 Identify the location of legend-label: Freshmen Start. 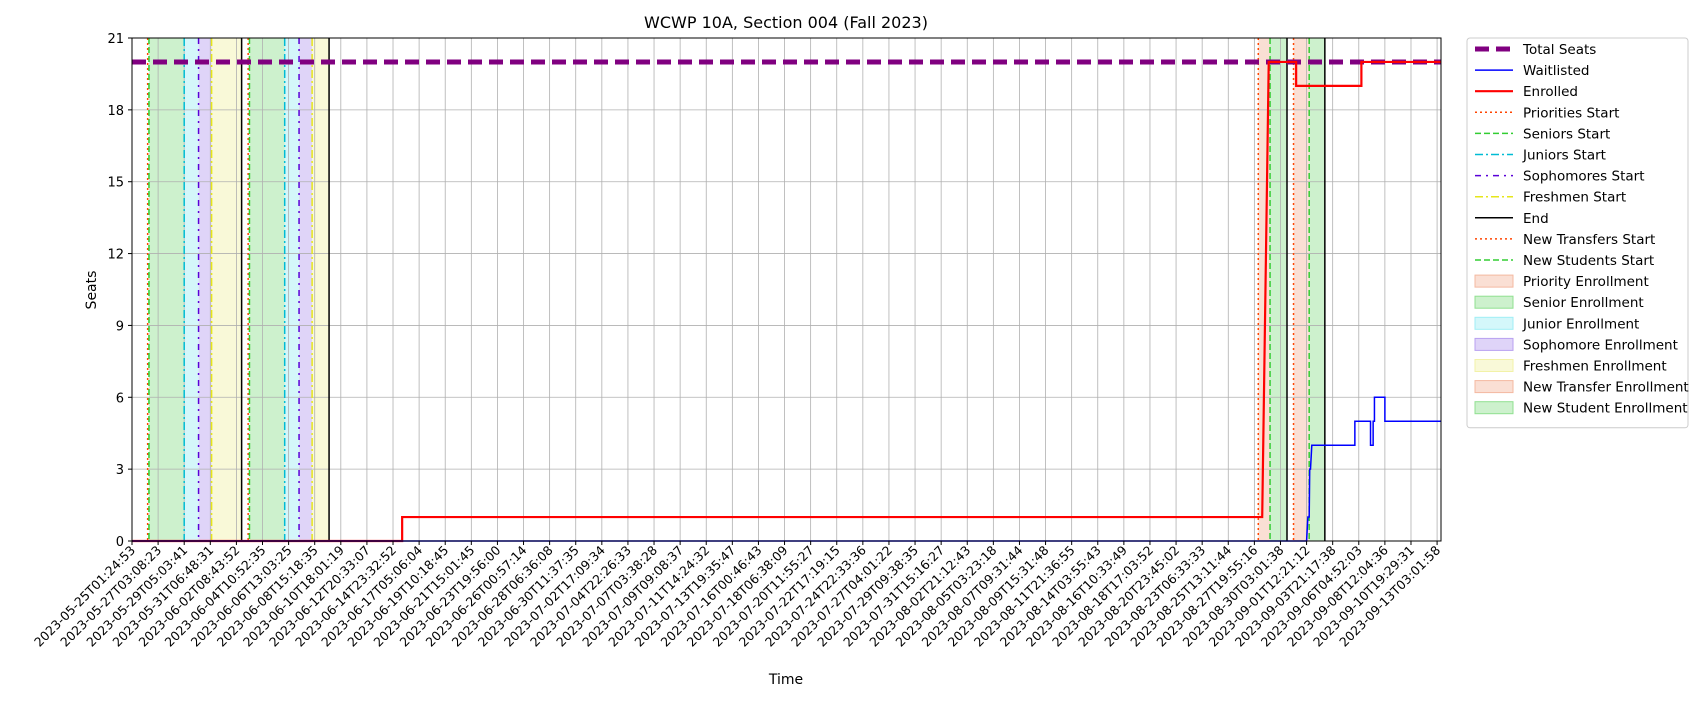
(1574, 198).